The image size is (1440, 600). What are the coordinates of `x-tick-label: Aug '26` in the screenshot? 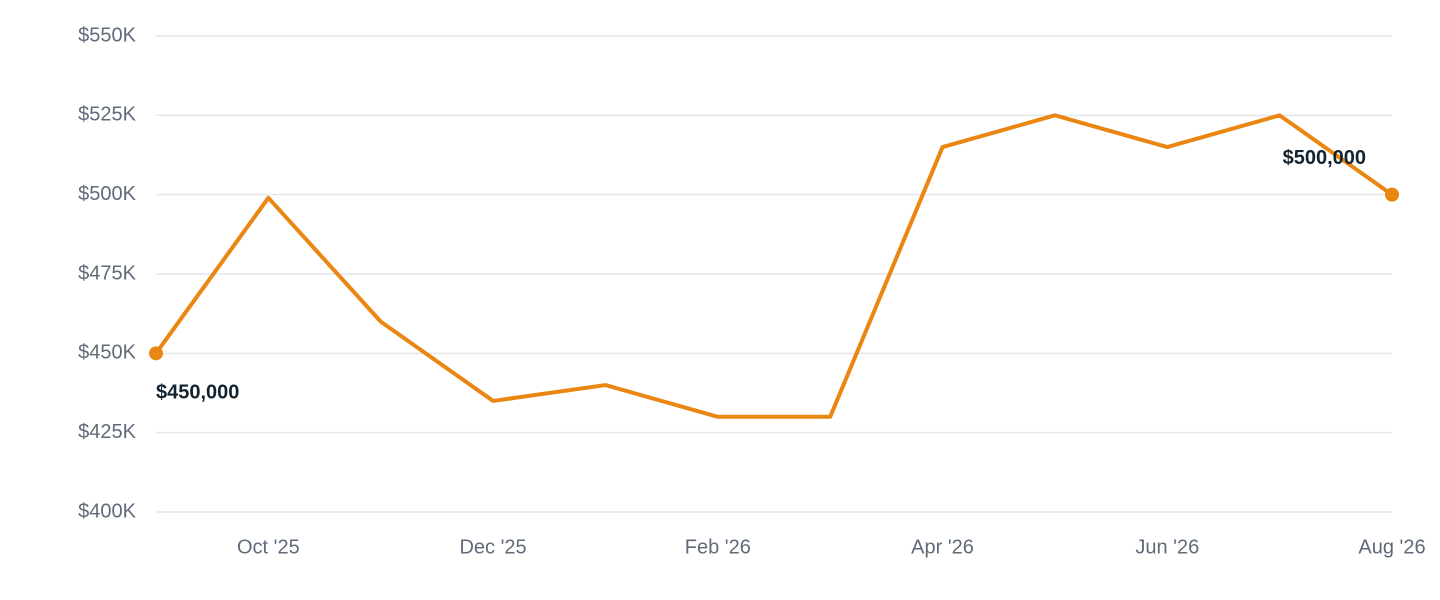 It's located at (1391, 547).